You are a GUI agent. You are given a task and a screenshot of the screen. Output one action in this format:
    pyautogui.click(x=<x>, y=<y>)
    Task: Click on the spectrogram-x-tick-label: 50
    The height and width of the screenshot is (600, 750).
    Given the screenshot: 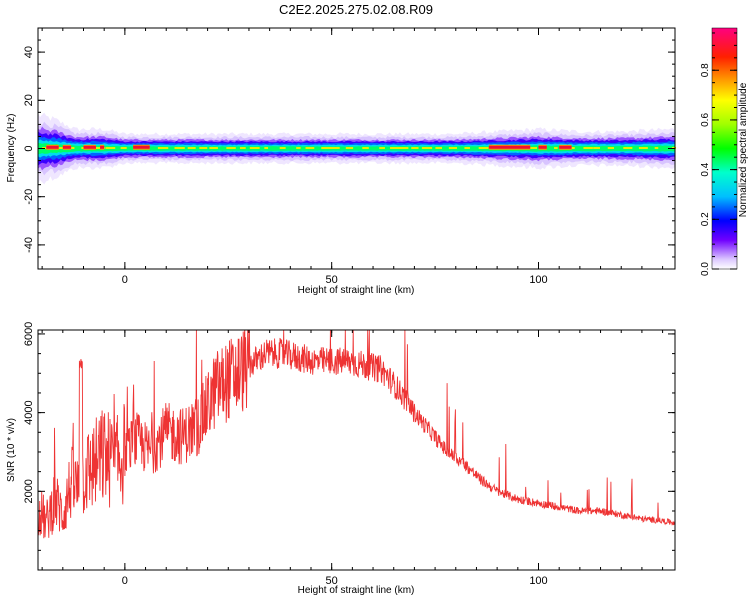 What is the action you would take?
    pyautogui.click(x=332, y=280)
    